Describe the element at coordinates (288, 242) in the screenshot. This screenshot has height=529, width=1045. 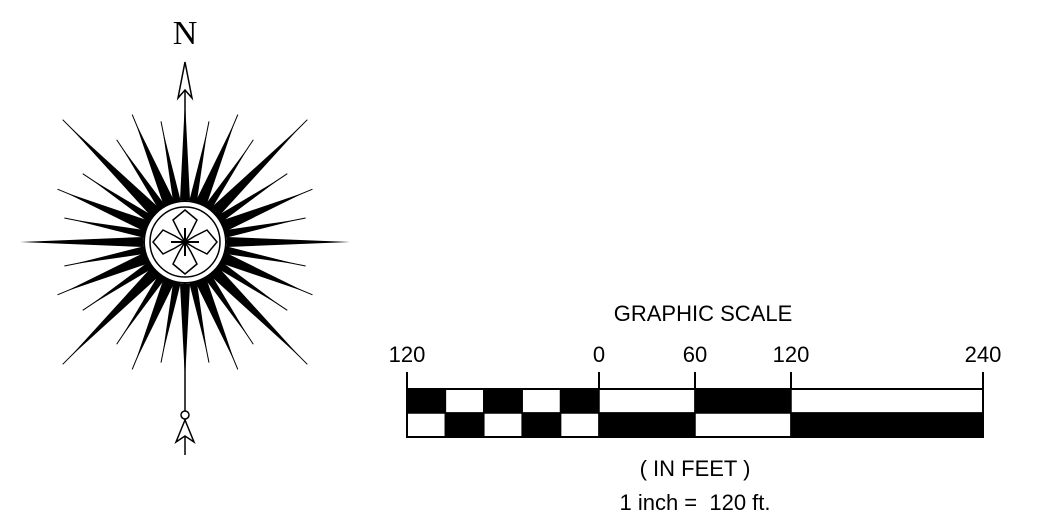
I see `east-shaft` at that location.